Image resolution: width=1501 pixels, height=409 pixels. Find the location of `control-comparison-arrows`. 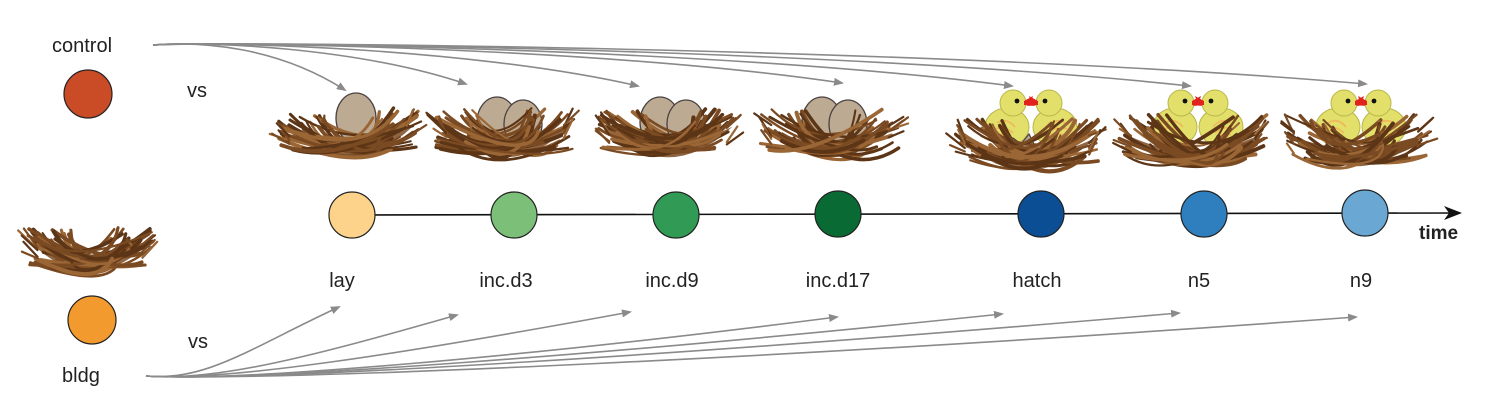

control-comparison-arrows is located at coordinates (759, 67).